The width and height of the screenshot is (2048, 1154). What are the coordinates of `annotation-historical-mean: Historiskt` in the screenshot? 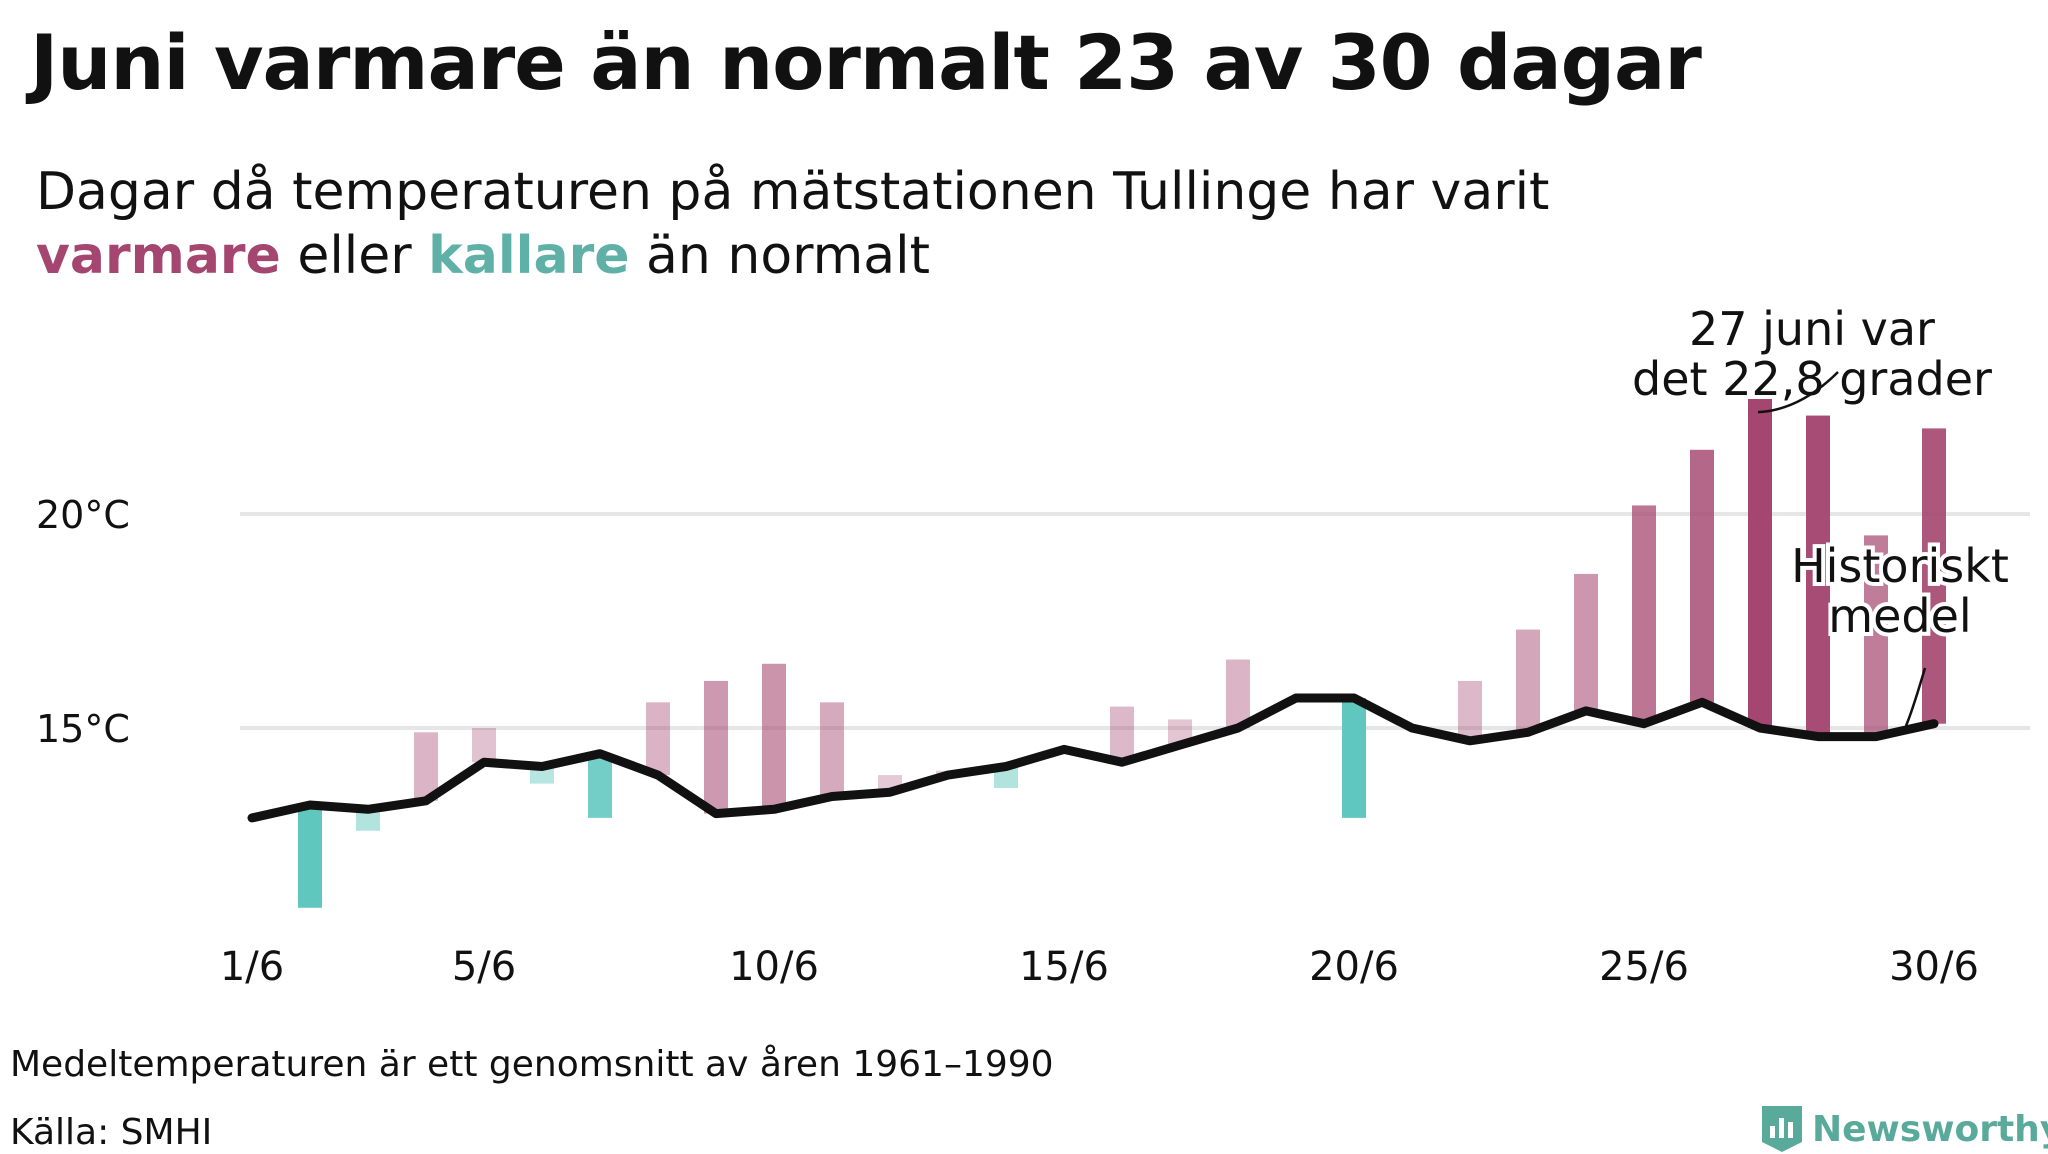 It's located at (1900, 566).